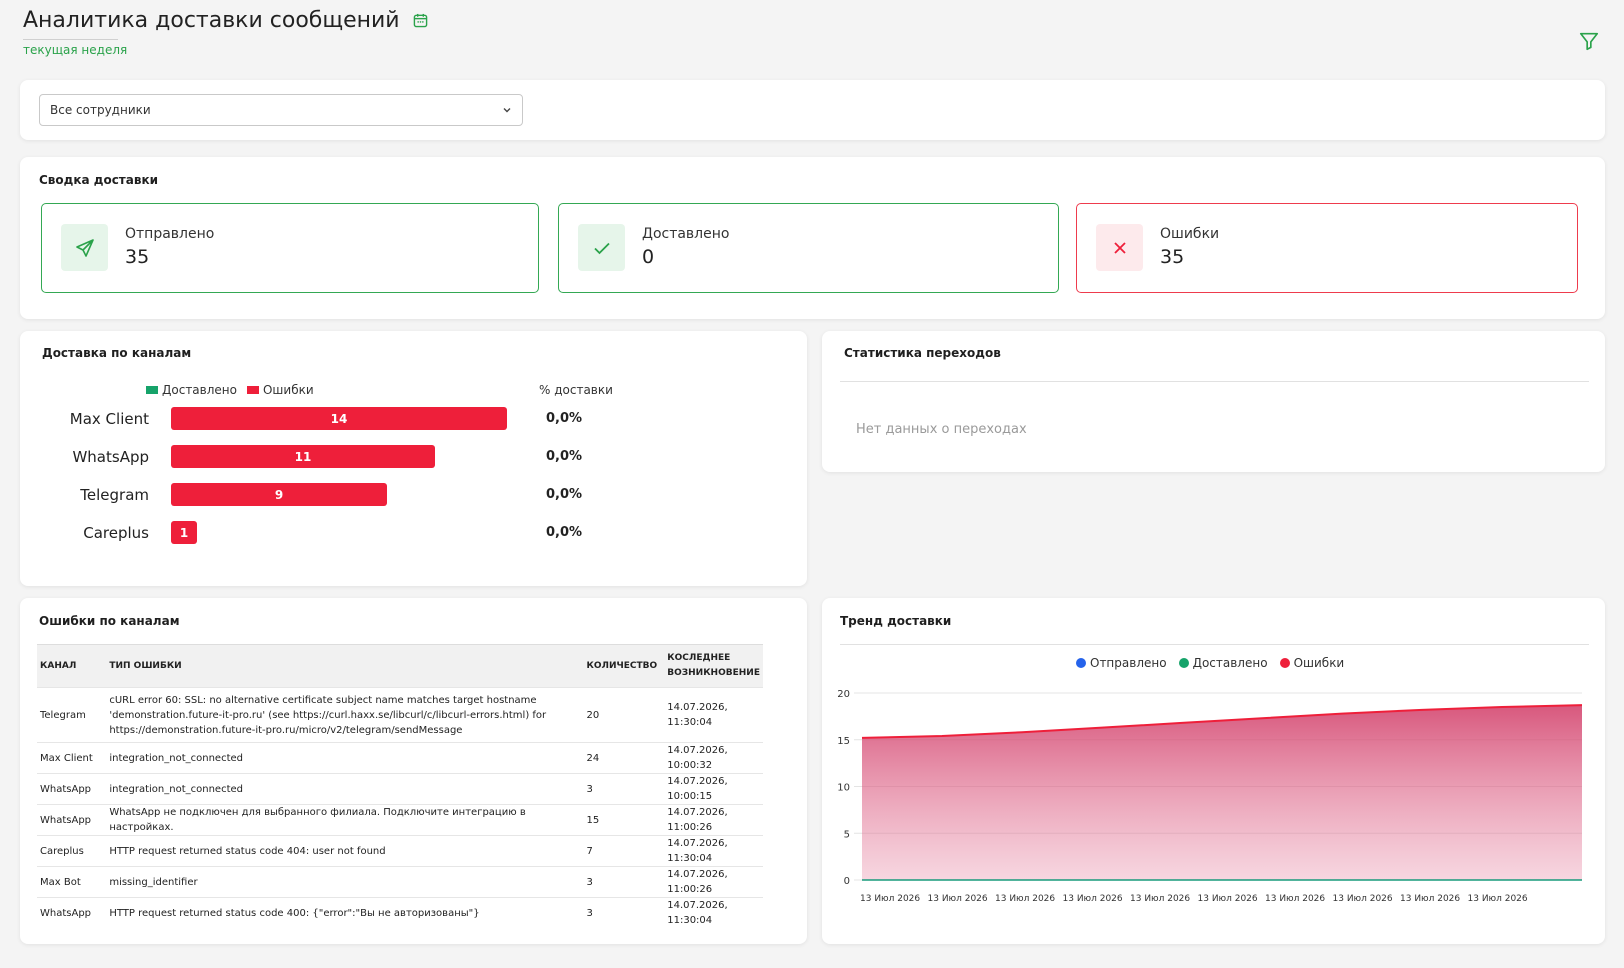 The image size is (1624, 968). What do you see at coordinates (170, 234) in the screenshot?
I see `stat-label: Отправлено` at bounding box center [170, 234].